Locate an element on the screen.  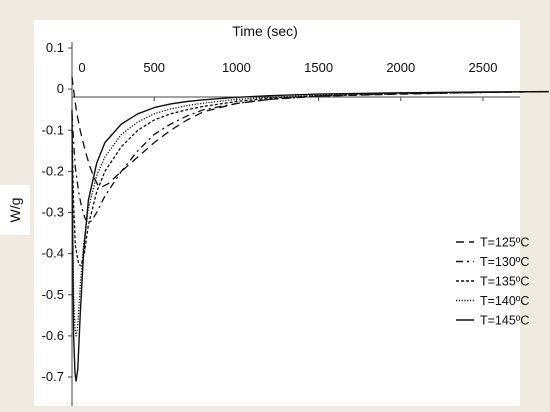
y-tick-label: -0.7 is located at coordinates (53, 376).